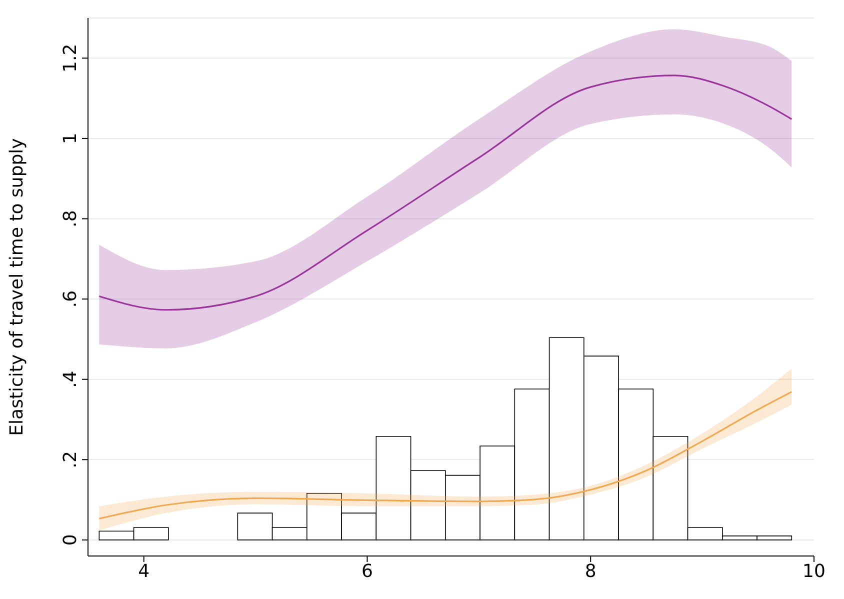  What do you see at coordinates (367, 571) in the screenshot?
I see `x-tick-label: 6` at bounding box center [367, 571].